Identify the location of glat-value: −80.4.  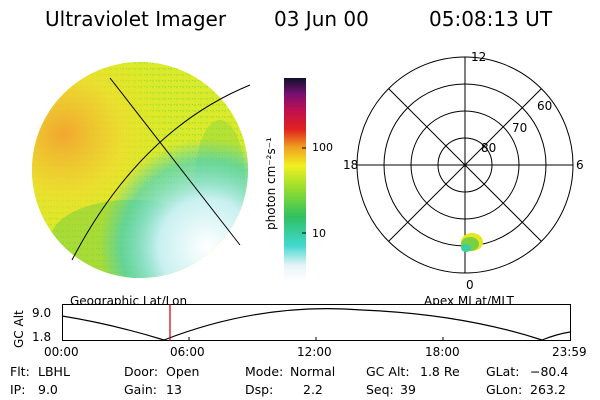
(549, 371).